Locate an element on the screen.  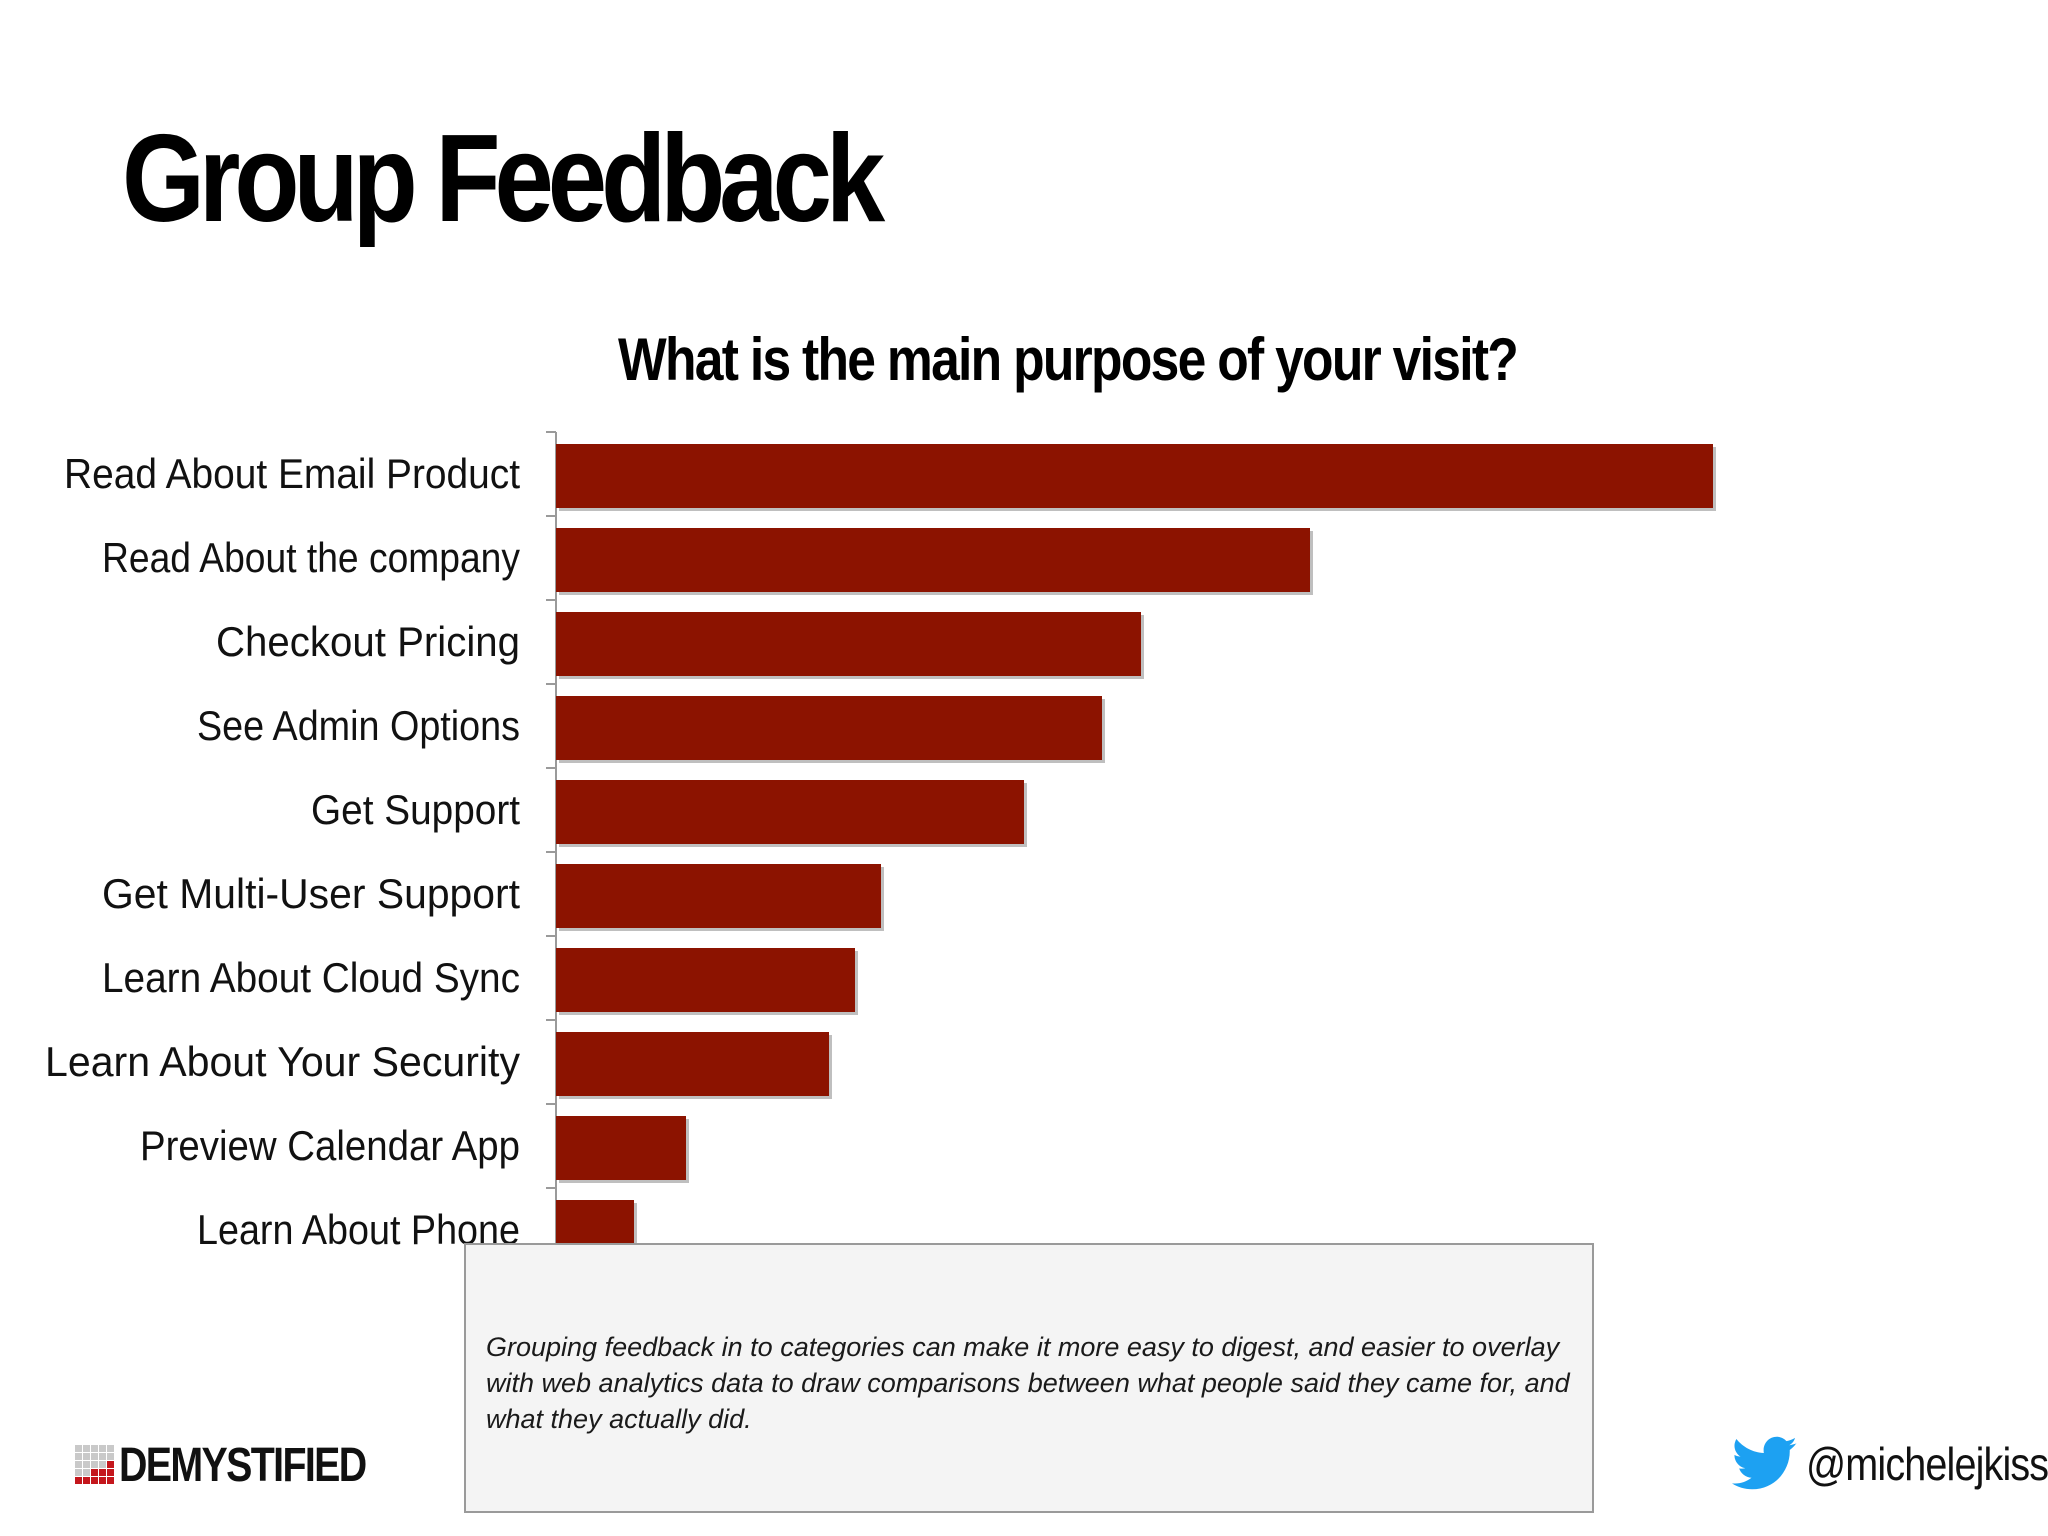
brand-name: DEMYSTIFIED is located at coordinates (243, 1465).